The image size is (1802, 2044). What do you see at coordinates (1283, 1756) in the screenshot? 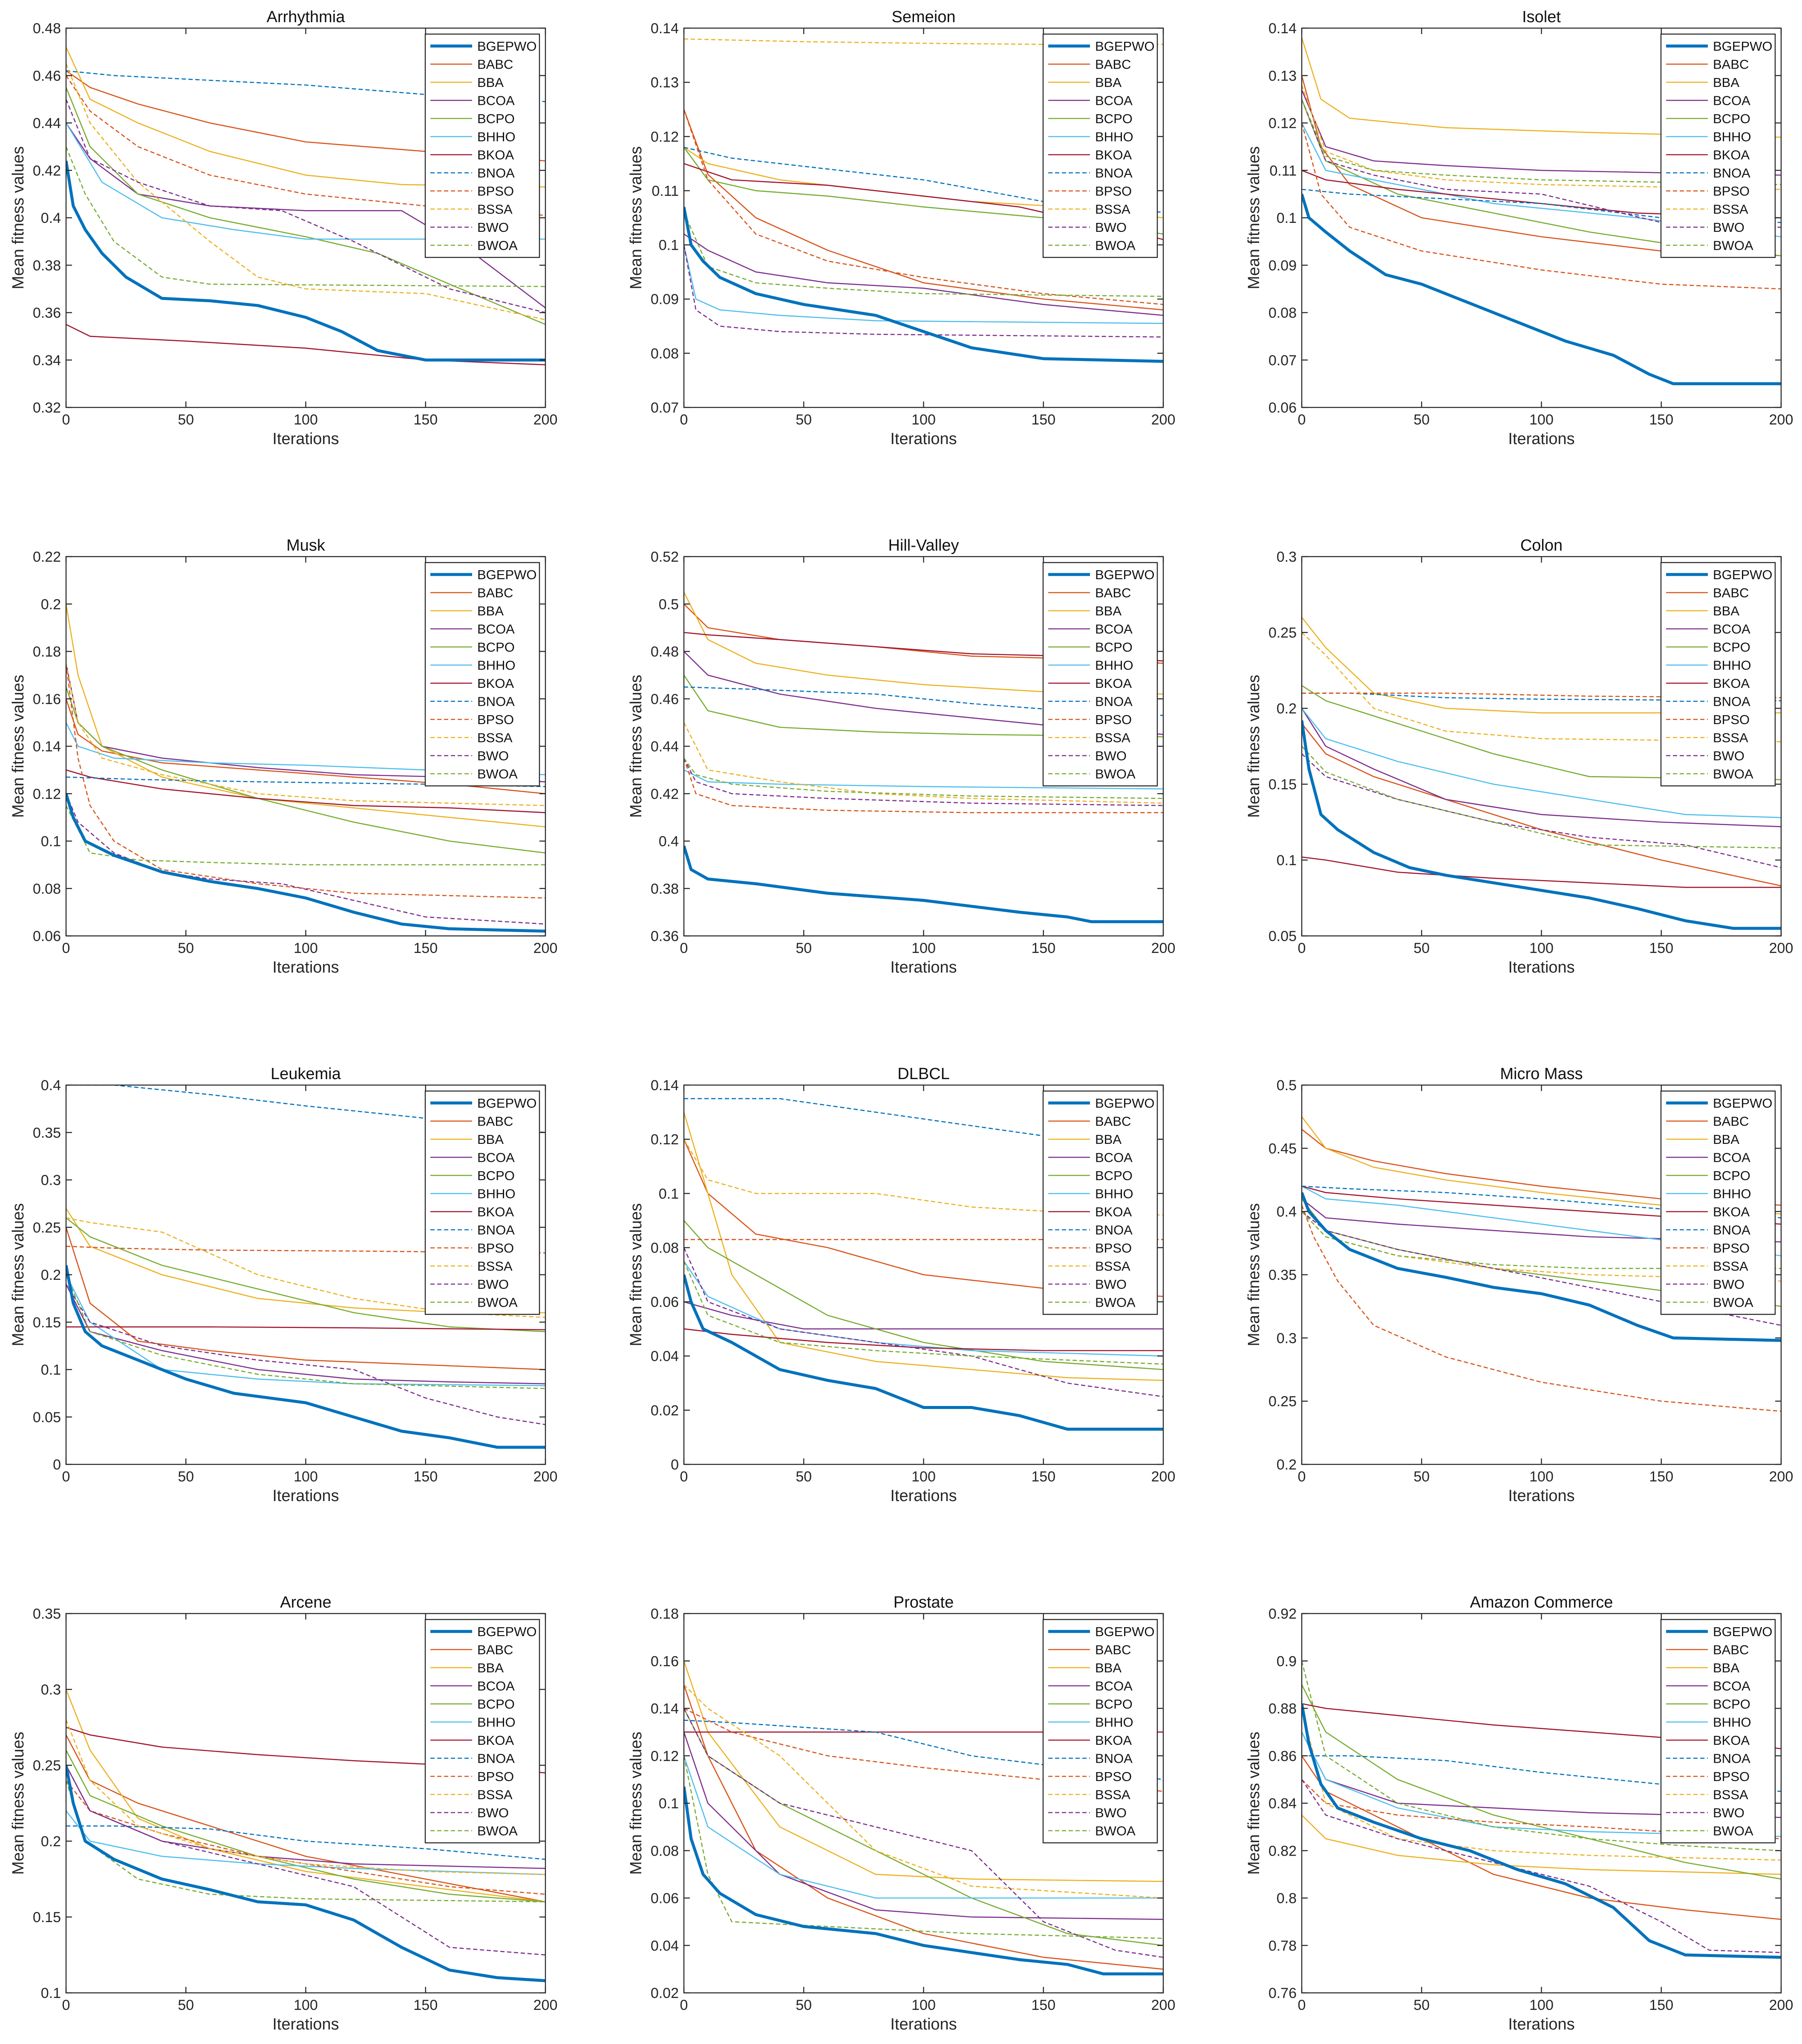
I see `y-tick-label: 0.86` at bounding box center [1283, 1756].